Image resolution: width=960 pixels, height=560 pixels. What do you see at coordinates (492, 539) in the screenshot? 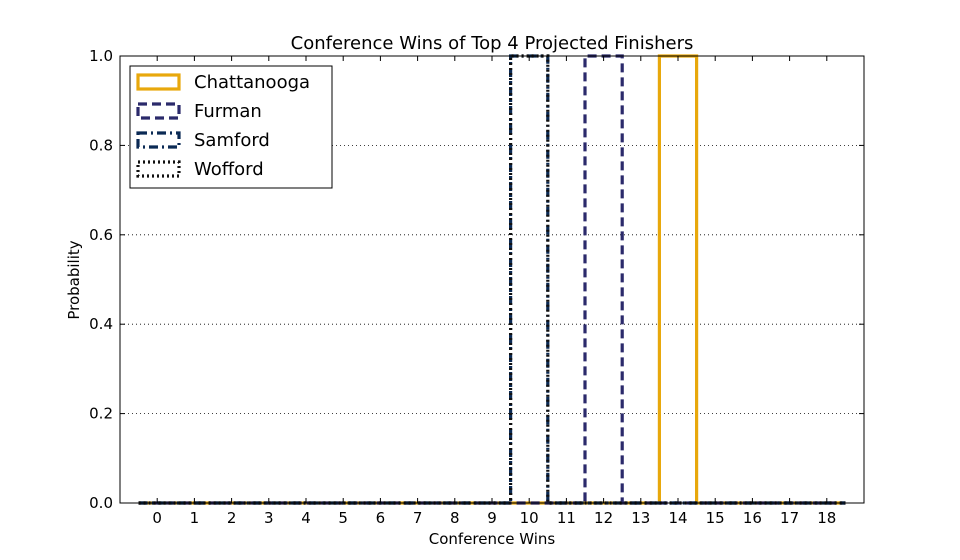
I see `x-axis-label: Conference Wins` at bounding box center [492, 539].